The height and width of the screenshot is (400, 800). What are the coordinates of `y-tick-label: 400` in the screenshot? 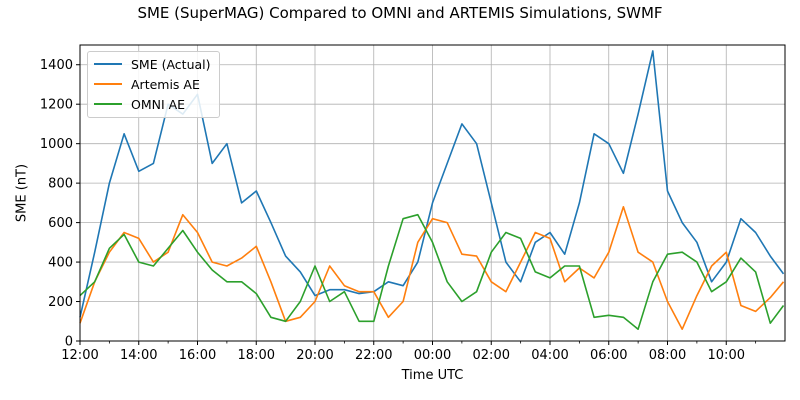 It's located at (60, 263).